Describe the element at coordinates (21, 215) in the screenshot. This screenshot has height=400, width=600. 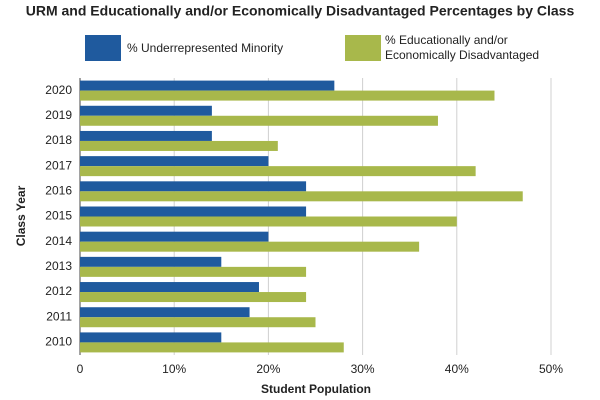
I see `y-axis-label: Class Year` at that location.